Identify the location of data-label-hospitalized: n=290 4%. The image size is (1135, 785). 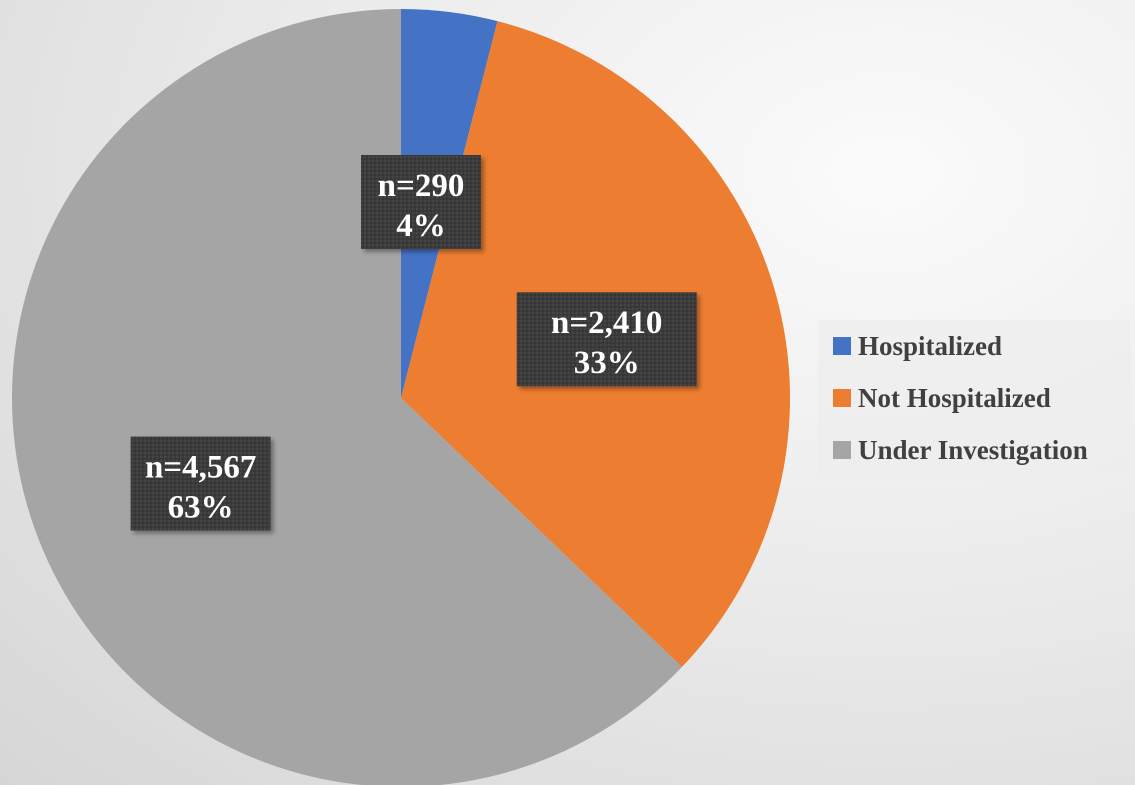
(421, 202).